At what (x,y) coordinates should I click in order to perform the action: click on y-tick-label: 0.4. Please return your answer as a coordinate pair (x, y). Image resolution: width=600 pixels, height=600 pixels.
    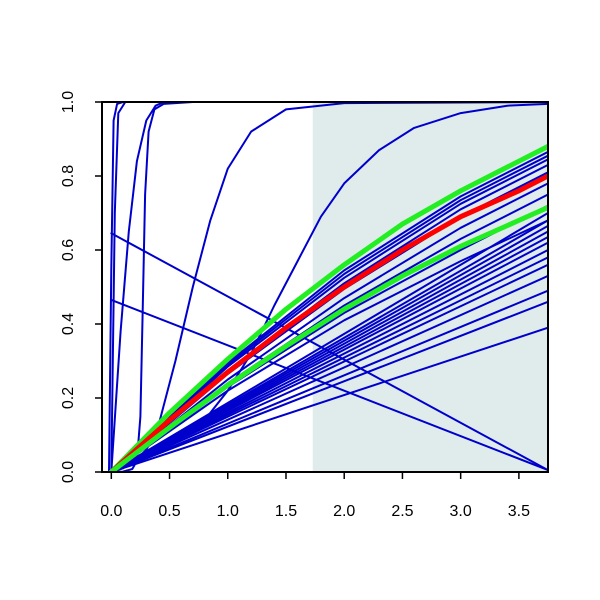
    Looking at the image, I should click on (68, 324).